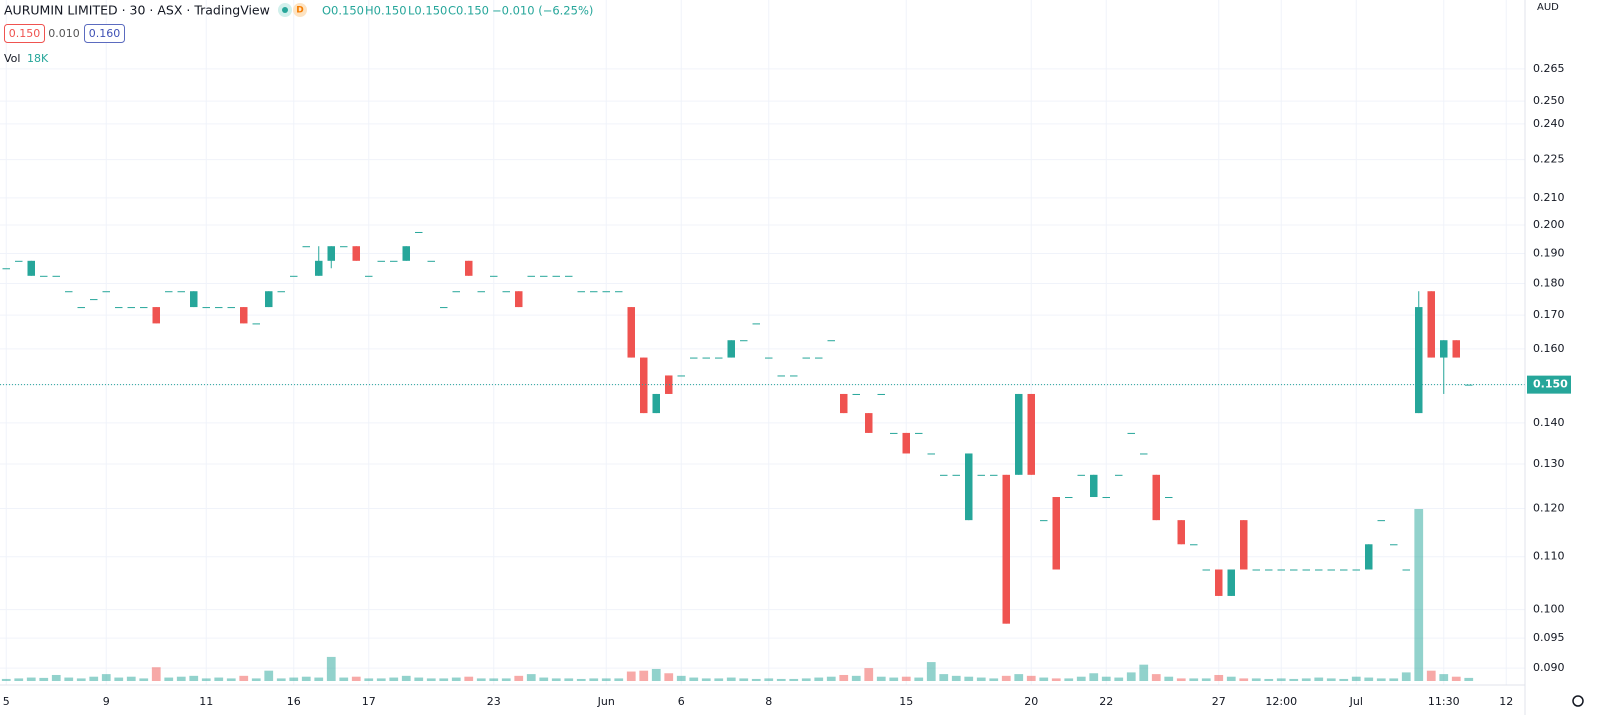  I want to click on ask-price: 0.160, so click(105, 33).